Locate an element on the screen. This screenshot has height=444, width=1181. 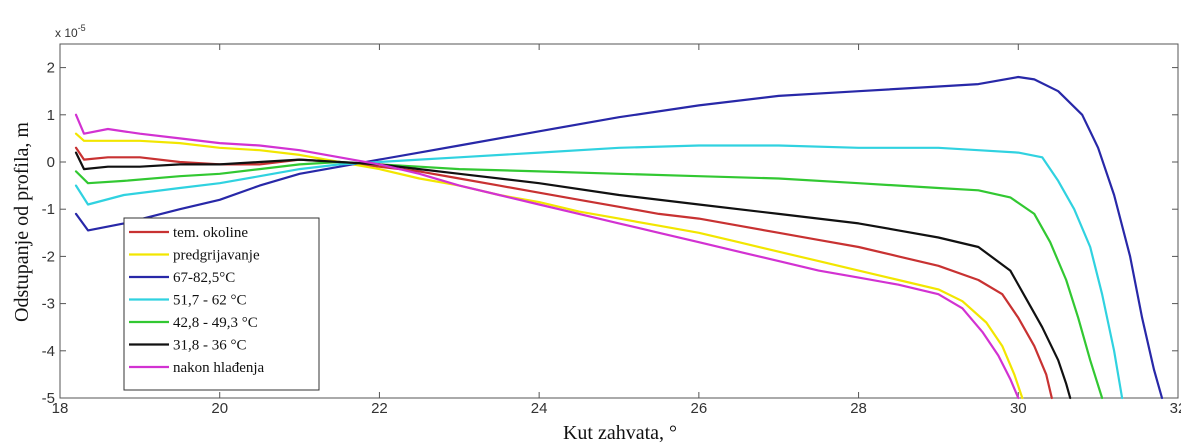
x-axis-title: Kut zahvata, ° is located at coordinates (620, 433).